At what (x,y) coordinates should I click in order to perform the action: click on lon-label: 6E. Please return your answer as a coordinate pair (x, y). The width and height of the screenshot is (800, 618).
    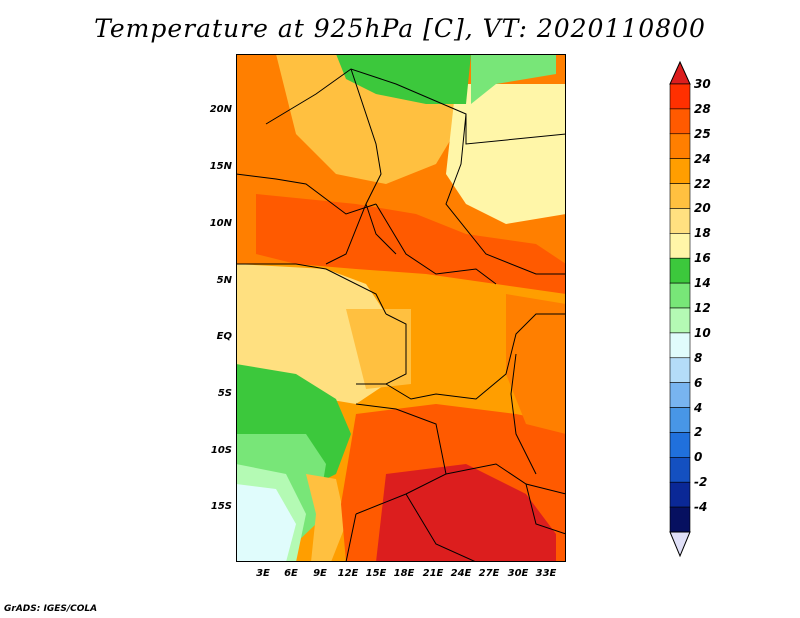
    Looking at the image, I should click on (291, 573).